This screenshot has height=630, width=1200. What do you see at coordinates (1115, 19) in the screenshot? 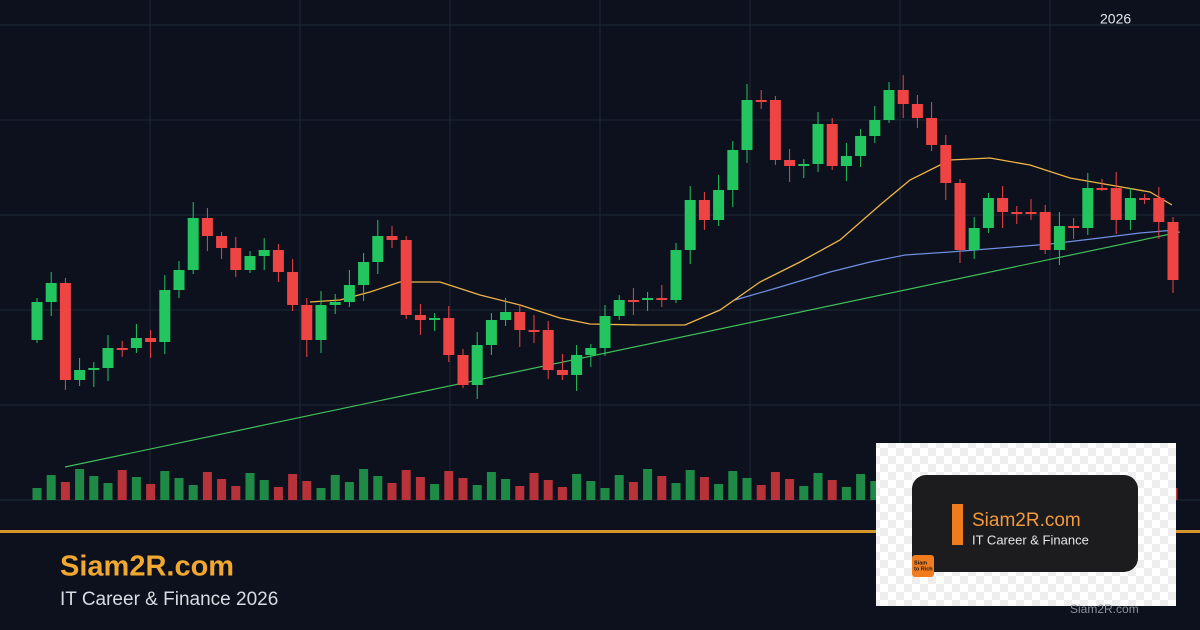
I see `year-label: 2026` at bounding box center [1115, 19].